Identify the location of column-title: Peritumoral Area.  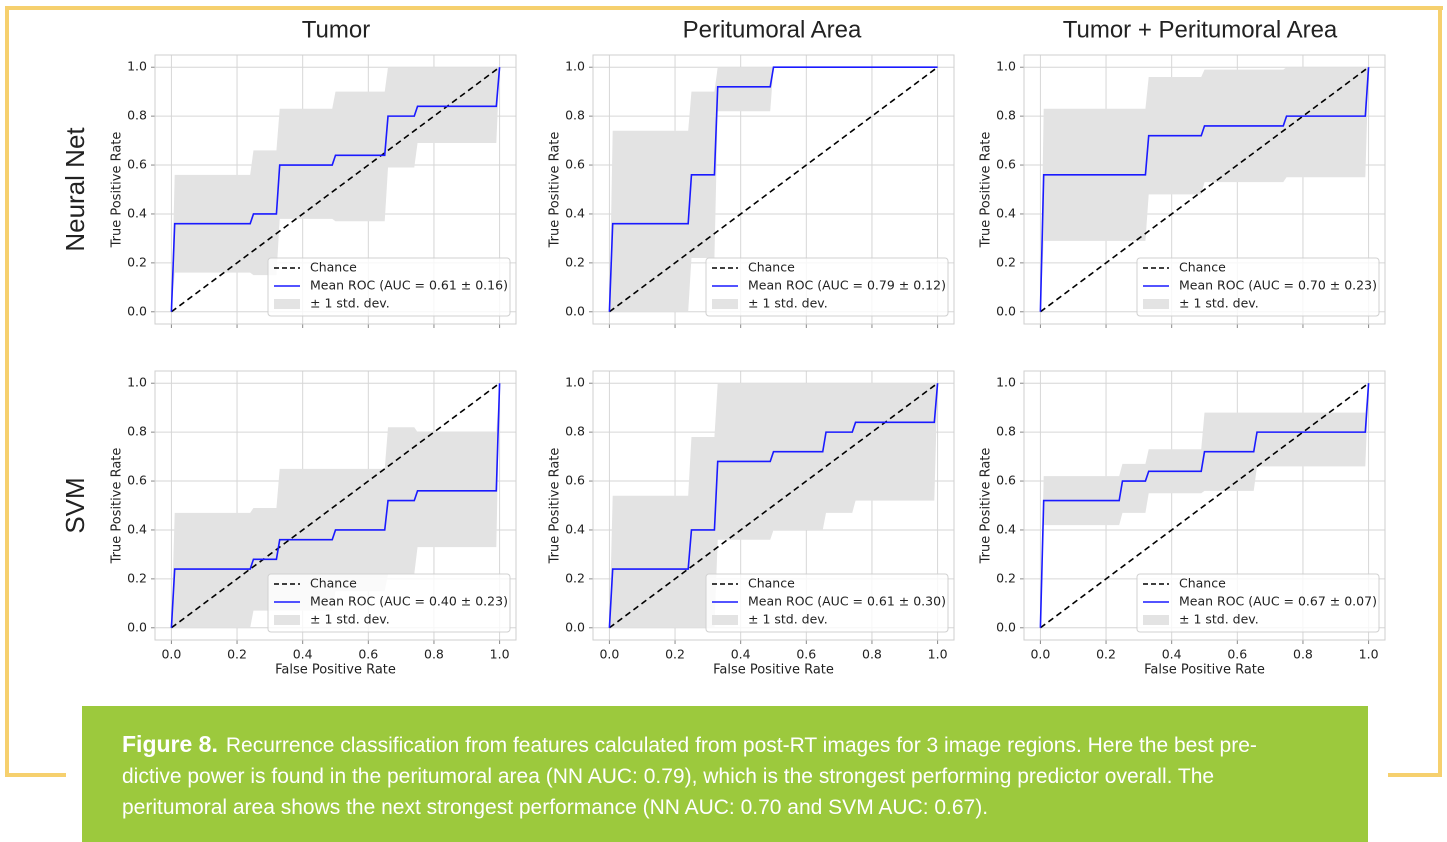
(772, 29).